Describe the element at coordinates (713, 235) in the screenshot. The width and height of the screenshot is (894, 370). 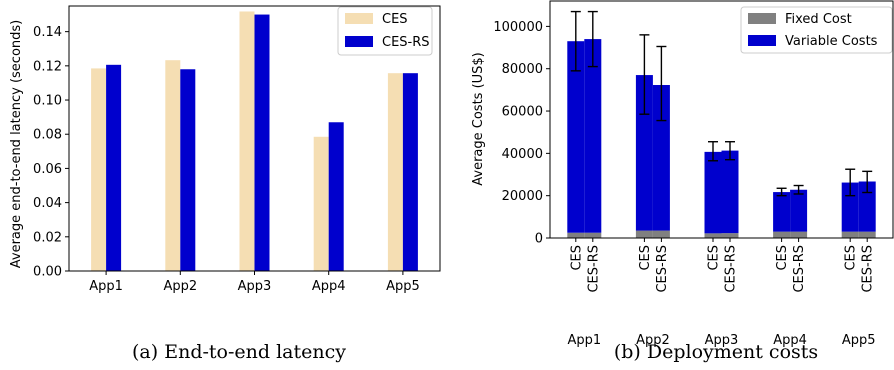
I see `cost-bar-fixed-ces-app3` at that location.